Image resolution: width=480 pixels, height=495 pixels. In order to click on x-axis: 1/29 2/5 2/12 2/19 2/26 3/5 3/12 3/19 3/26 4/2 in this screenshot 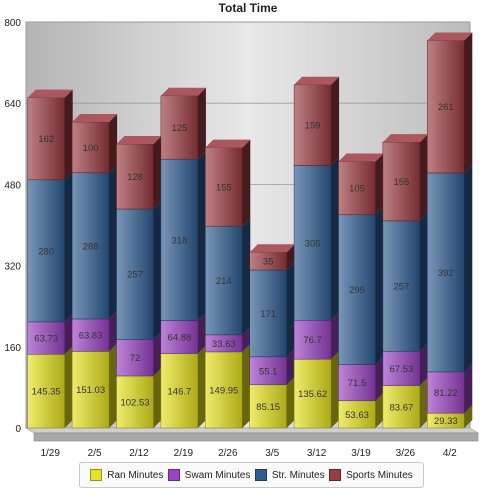, I will do `click(248, 453)`.